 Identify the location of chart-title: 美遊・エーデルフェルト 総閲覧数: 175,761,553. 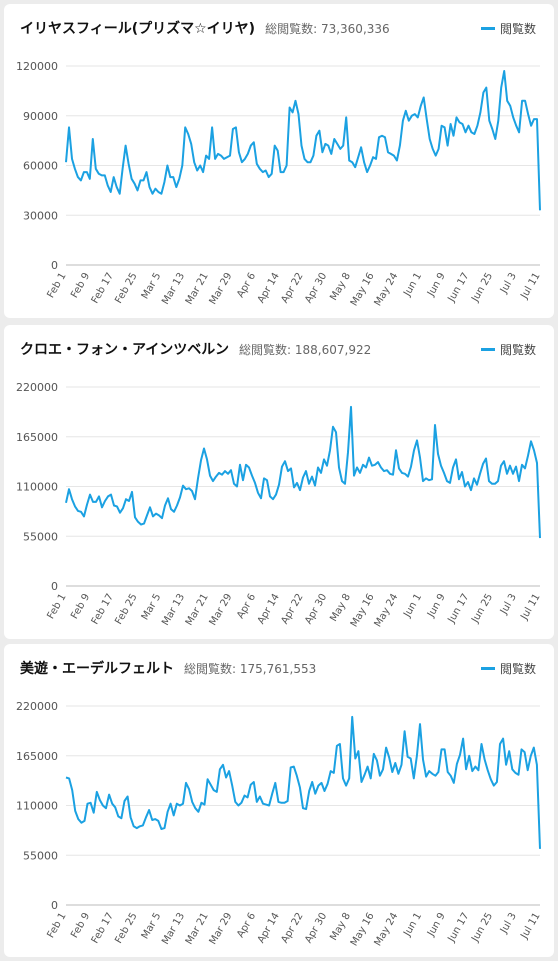
(168, 668).